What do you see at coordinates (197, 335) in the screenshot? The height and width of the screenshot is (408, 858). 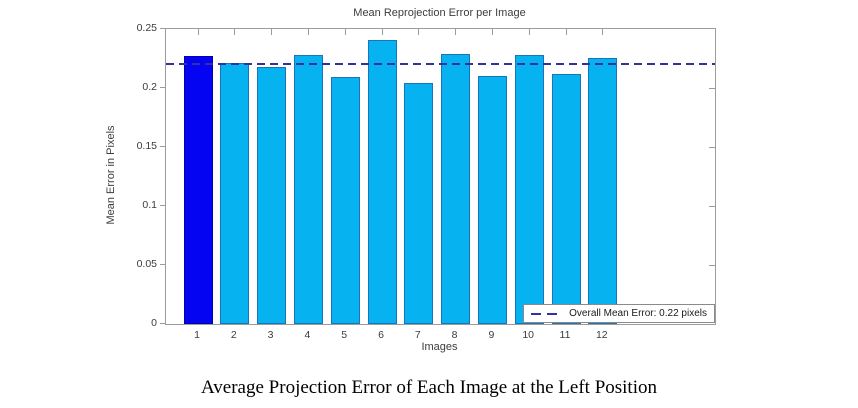 I see `x-tick-label-1: 1` at bounding box center [197, 335].